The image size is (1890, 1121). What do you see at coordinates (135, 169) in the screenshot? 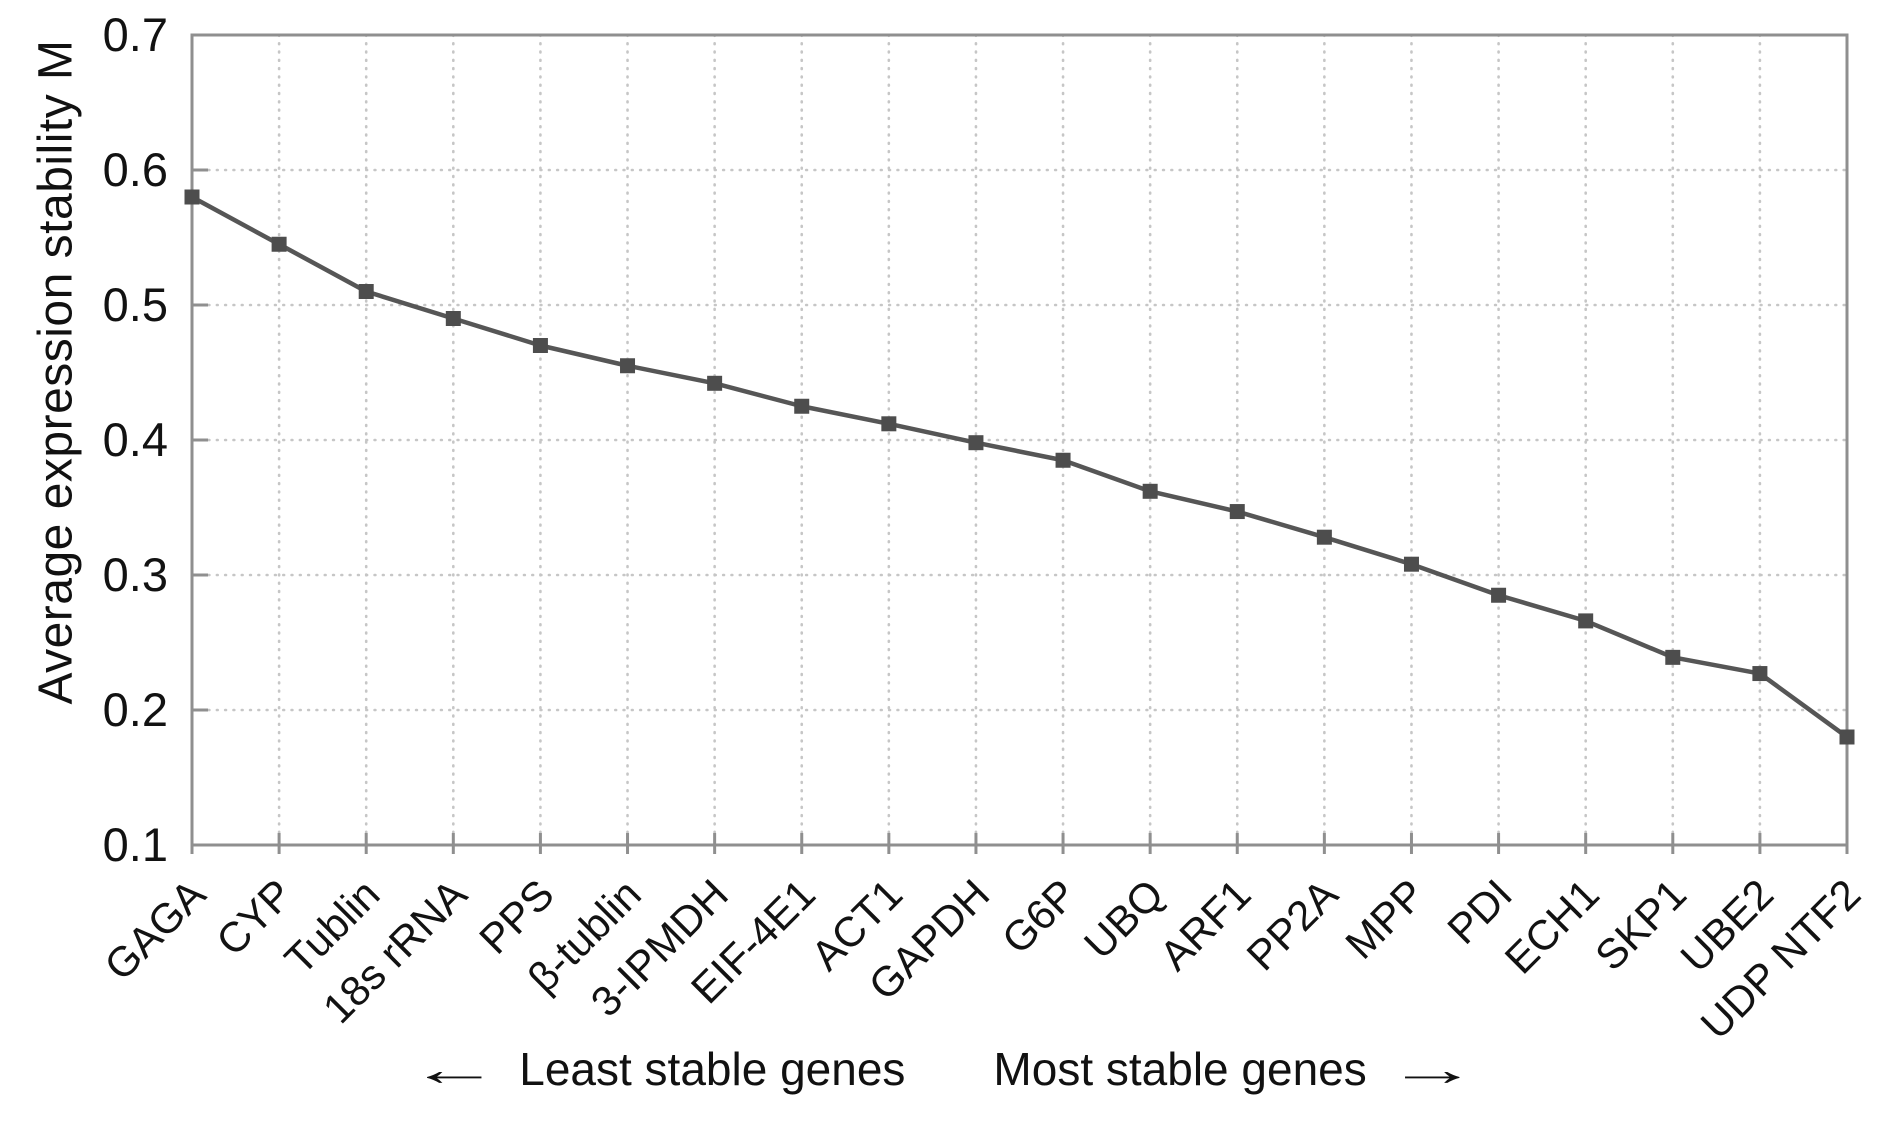
I see `y-tick-label: 0.6` at bounding box center [135, 169].